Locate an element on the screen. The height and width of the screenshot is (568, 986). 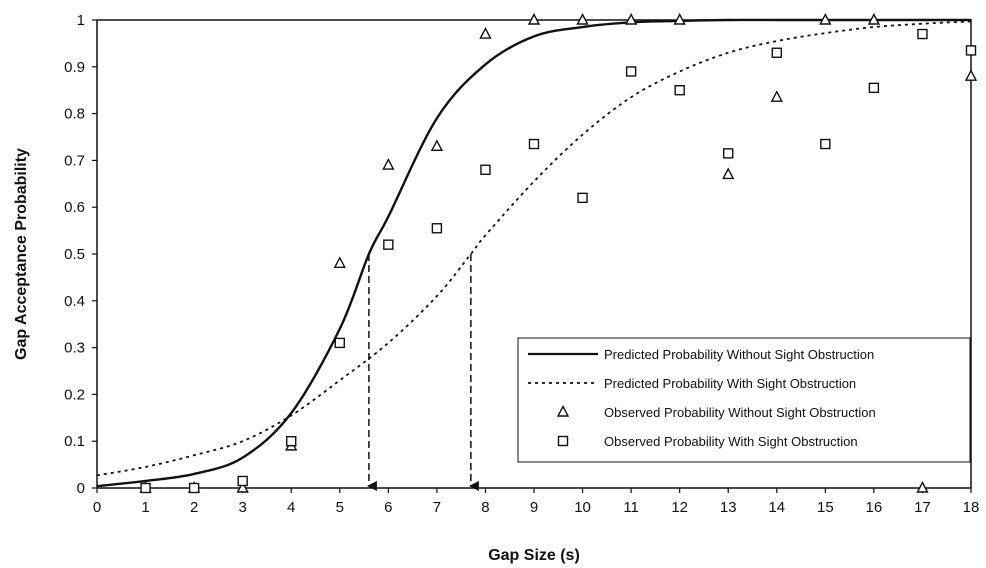
x-tick-label: 17 is located at coordinates (922, 507).